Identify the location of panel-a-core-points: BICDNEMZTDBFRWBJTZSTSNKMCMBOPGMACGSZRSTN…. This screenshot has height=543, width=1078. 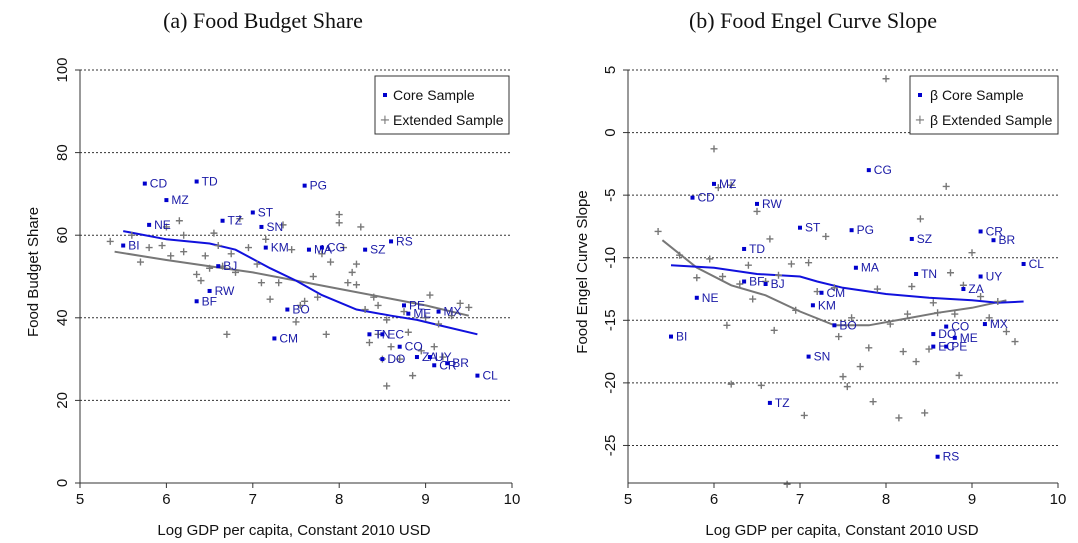
(309, 279).